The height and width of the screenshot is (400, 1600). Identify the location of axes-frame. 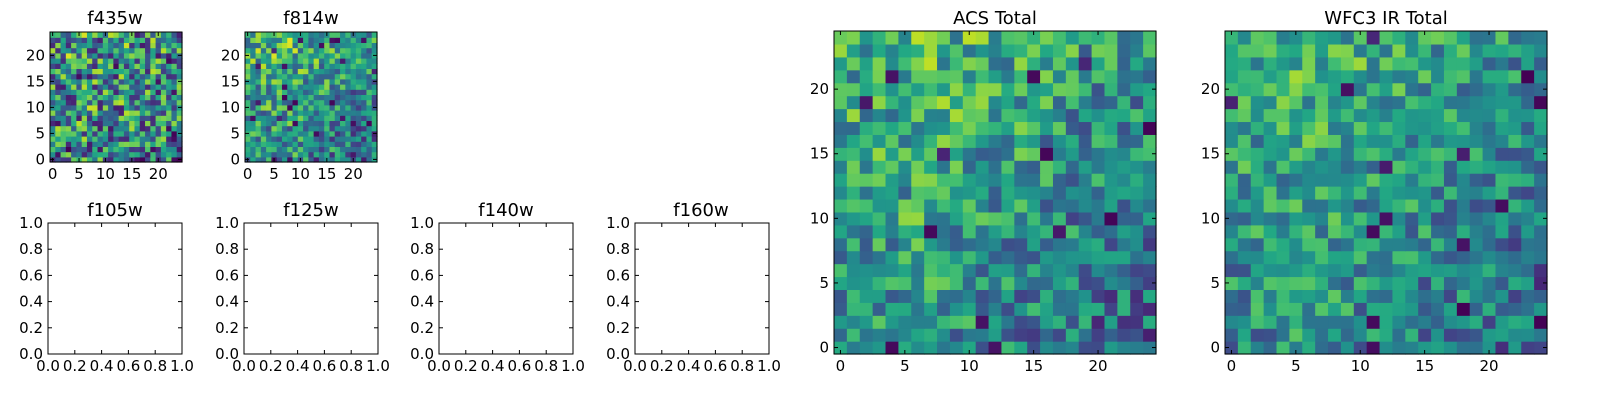
(506, 288).